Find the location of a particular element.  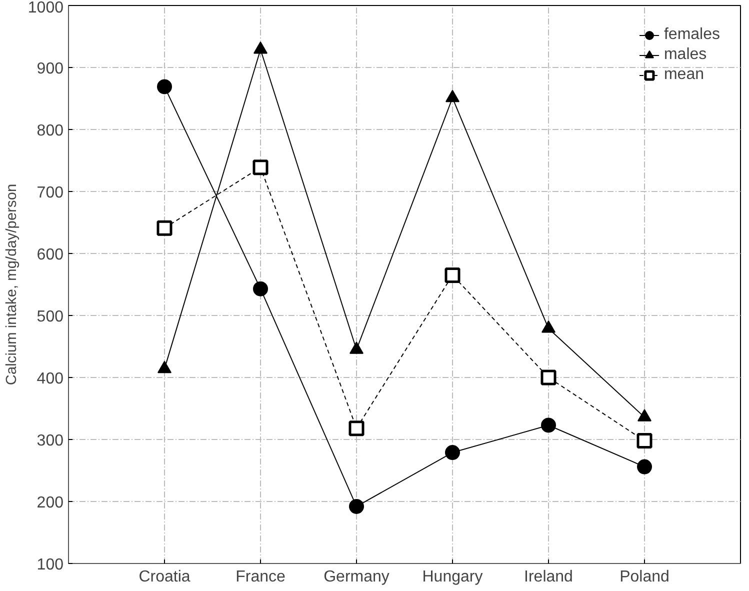

y-tick-label: 800 is located at coordinates (50, 131).